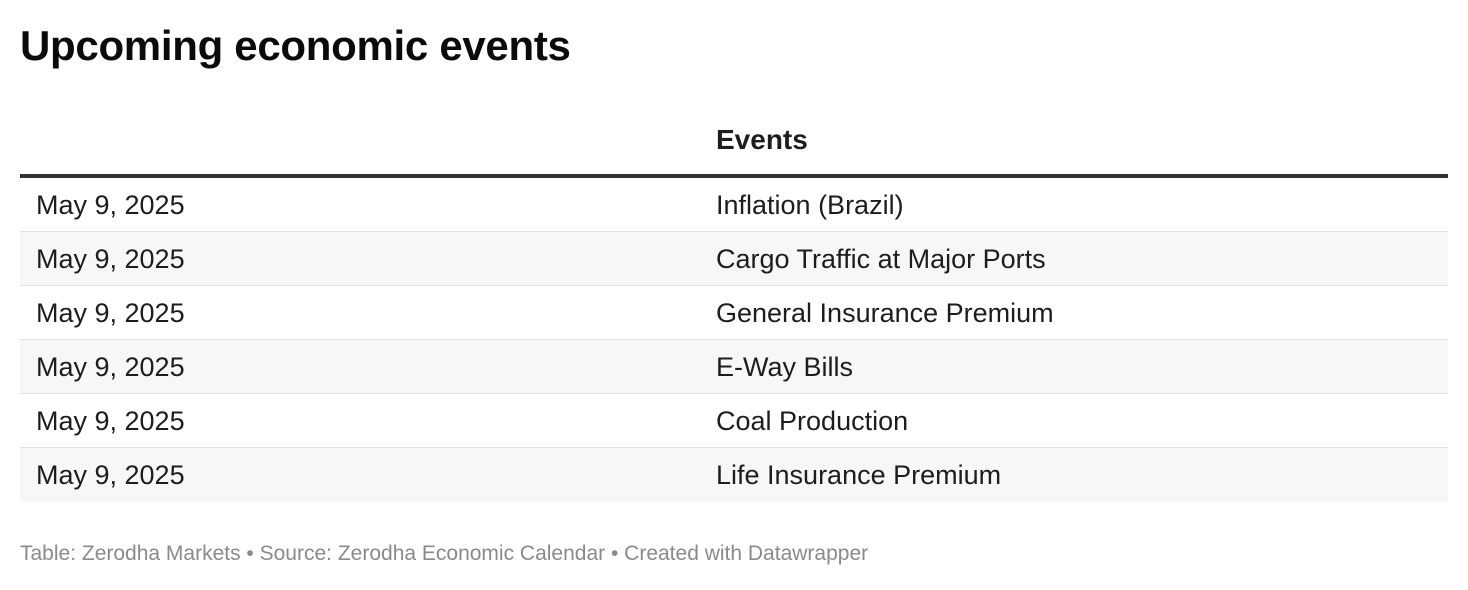 Image resolution: width=1468 pixels, height=590 pixels. I want to click on table-row: May 9, 2025 Cargo Traffic at Major Ports, so click(734, 259).